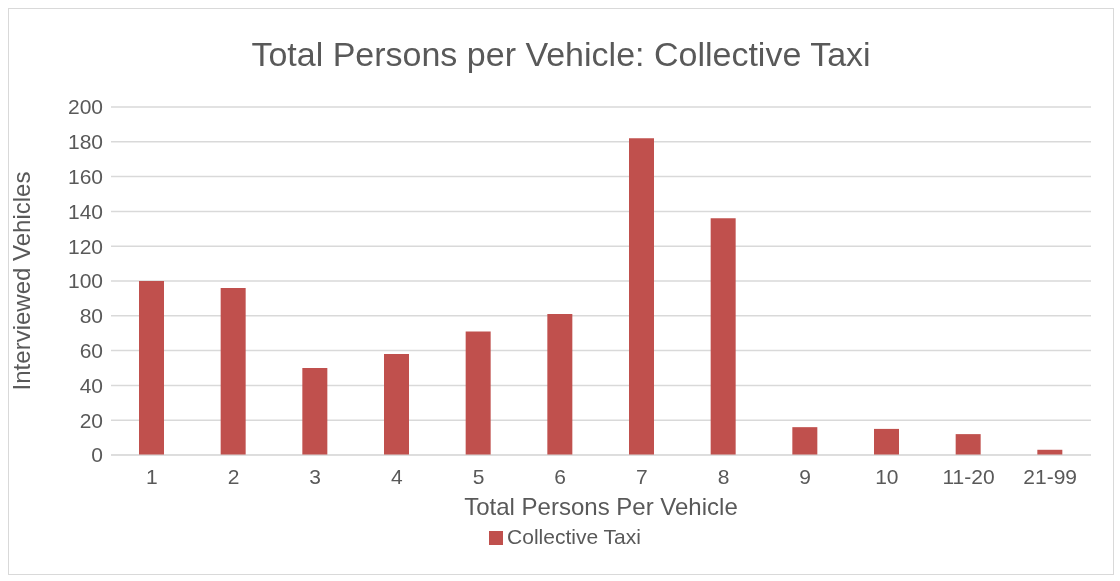 Image resolution: width=1120 pixels, height=581 pixels. I want to click on y-tick-label: 40, so click(91, 385).